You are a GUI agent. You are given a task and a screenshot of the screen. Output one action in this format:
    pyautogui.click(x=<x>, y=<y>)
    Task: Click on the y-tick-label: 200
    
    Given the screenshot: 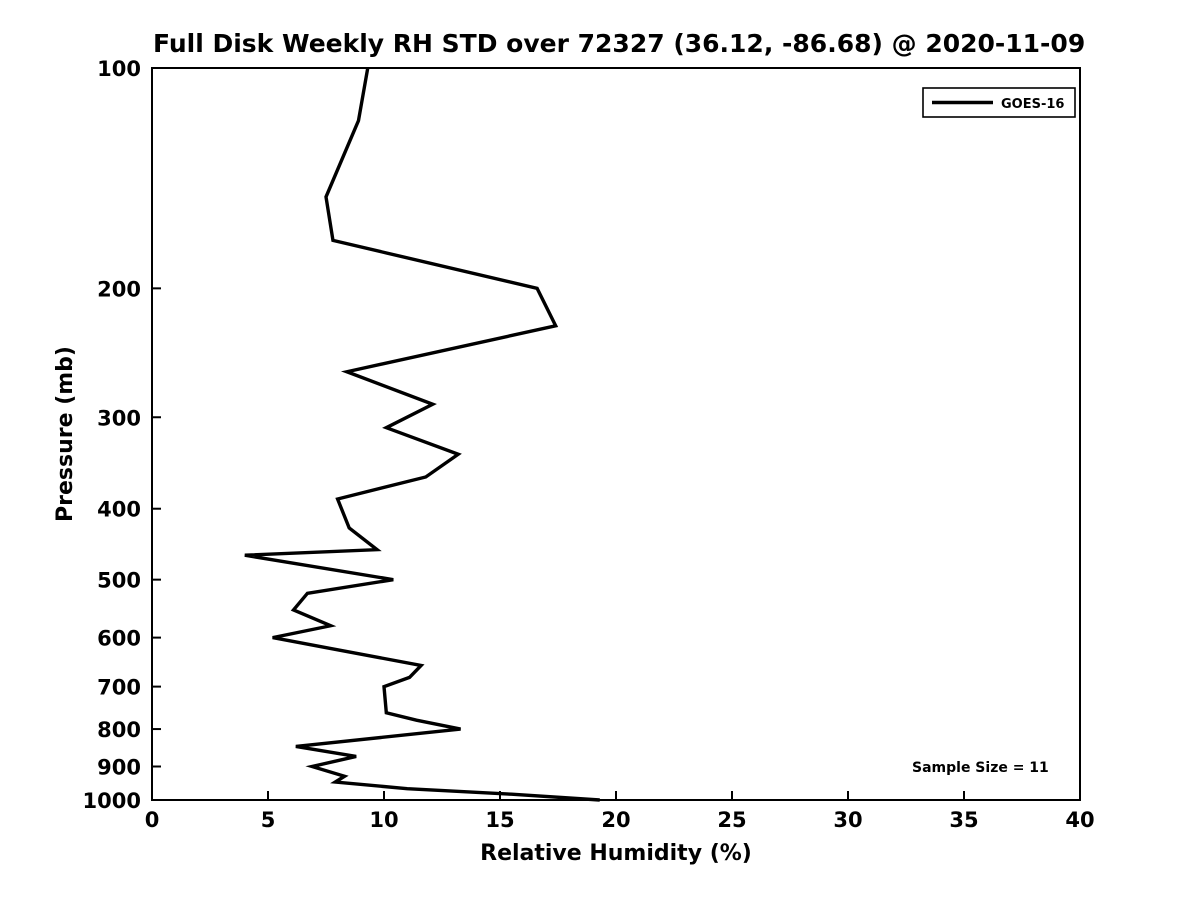 What is the action you would take?
    pyautogui.click(x=119, y=289)
    